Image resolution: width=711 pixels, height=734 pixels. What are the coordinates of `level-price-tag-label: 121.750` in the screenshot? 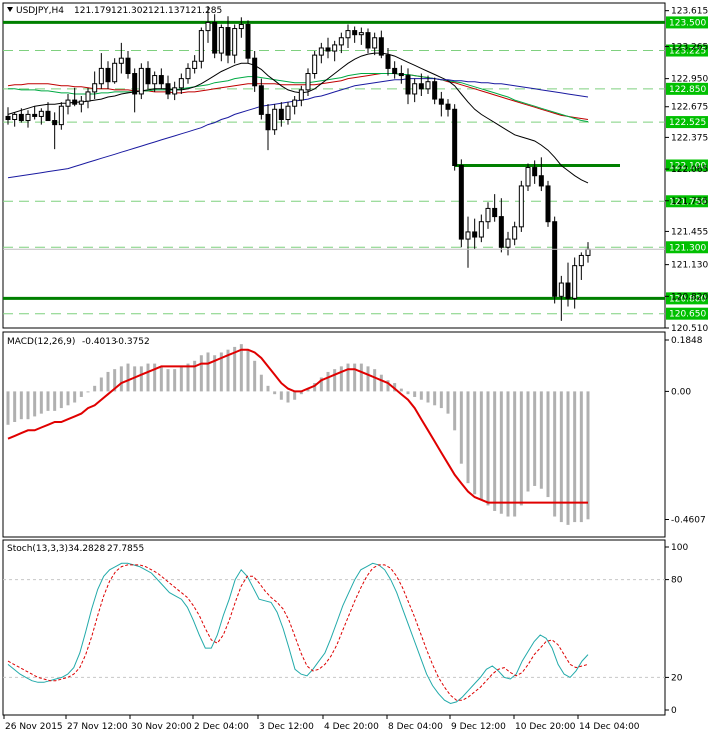 It's located at (687, 202).